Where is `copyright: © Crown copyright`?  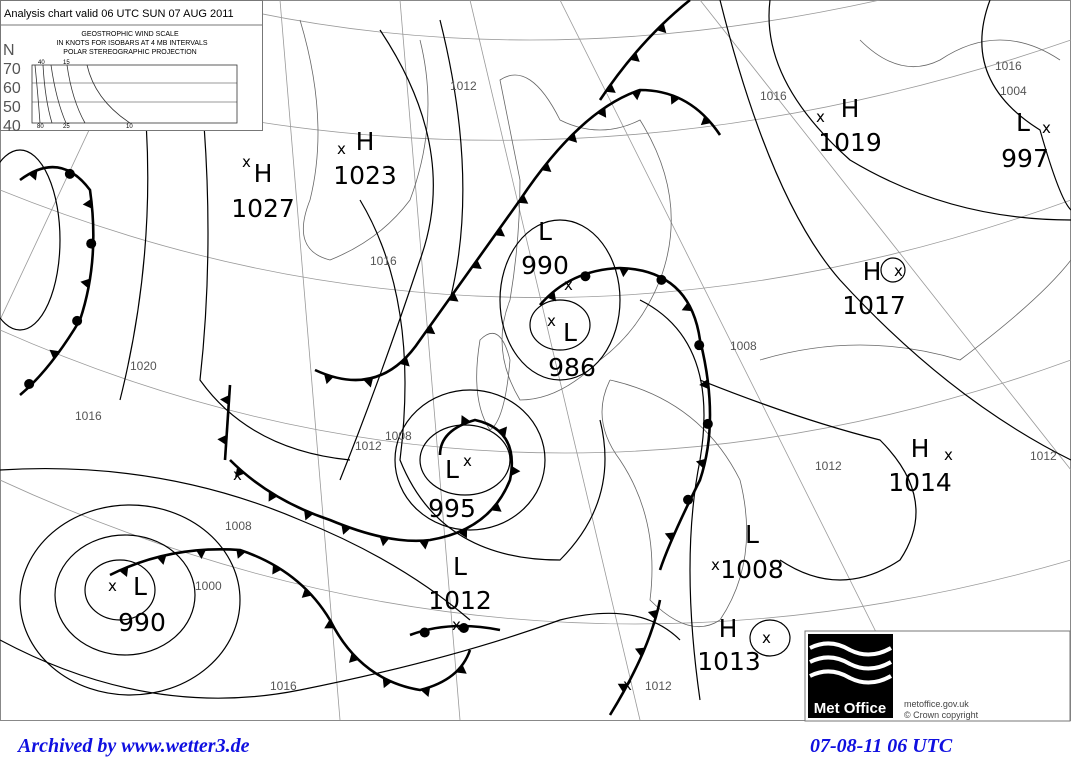
copyright: © Crown copyright is located at coordinates (941, 715).